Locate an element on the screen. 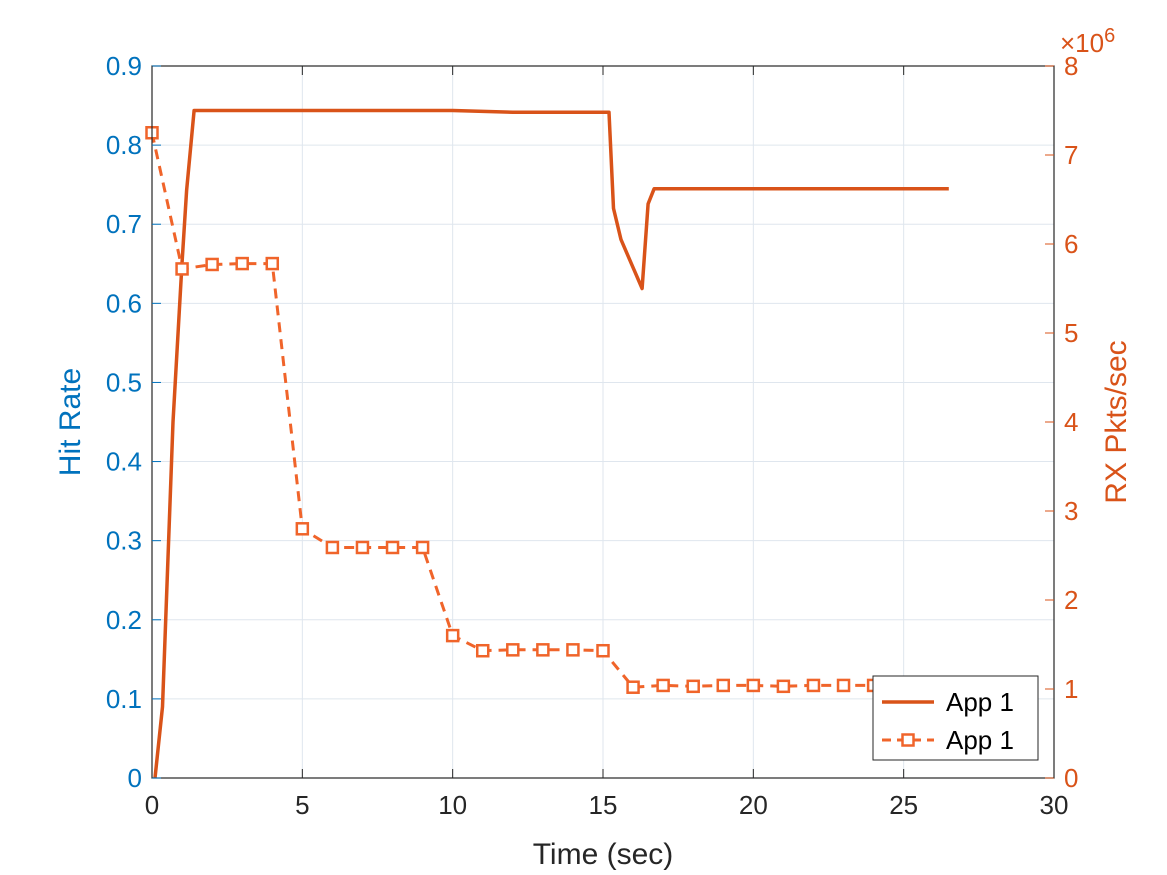 Image resolution: width=1167 pixels, height=875 pixels. x-tick-label: 15 is located at coordinates (603, 805).